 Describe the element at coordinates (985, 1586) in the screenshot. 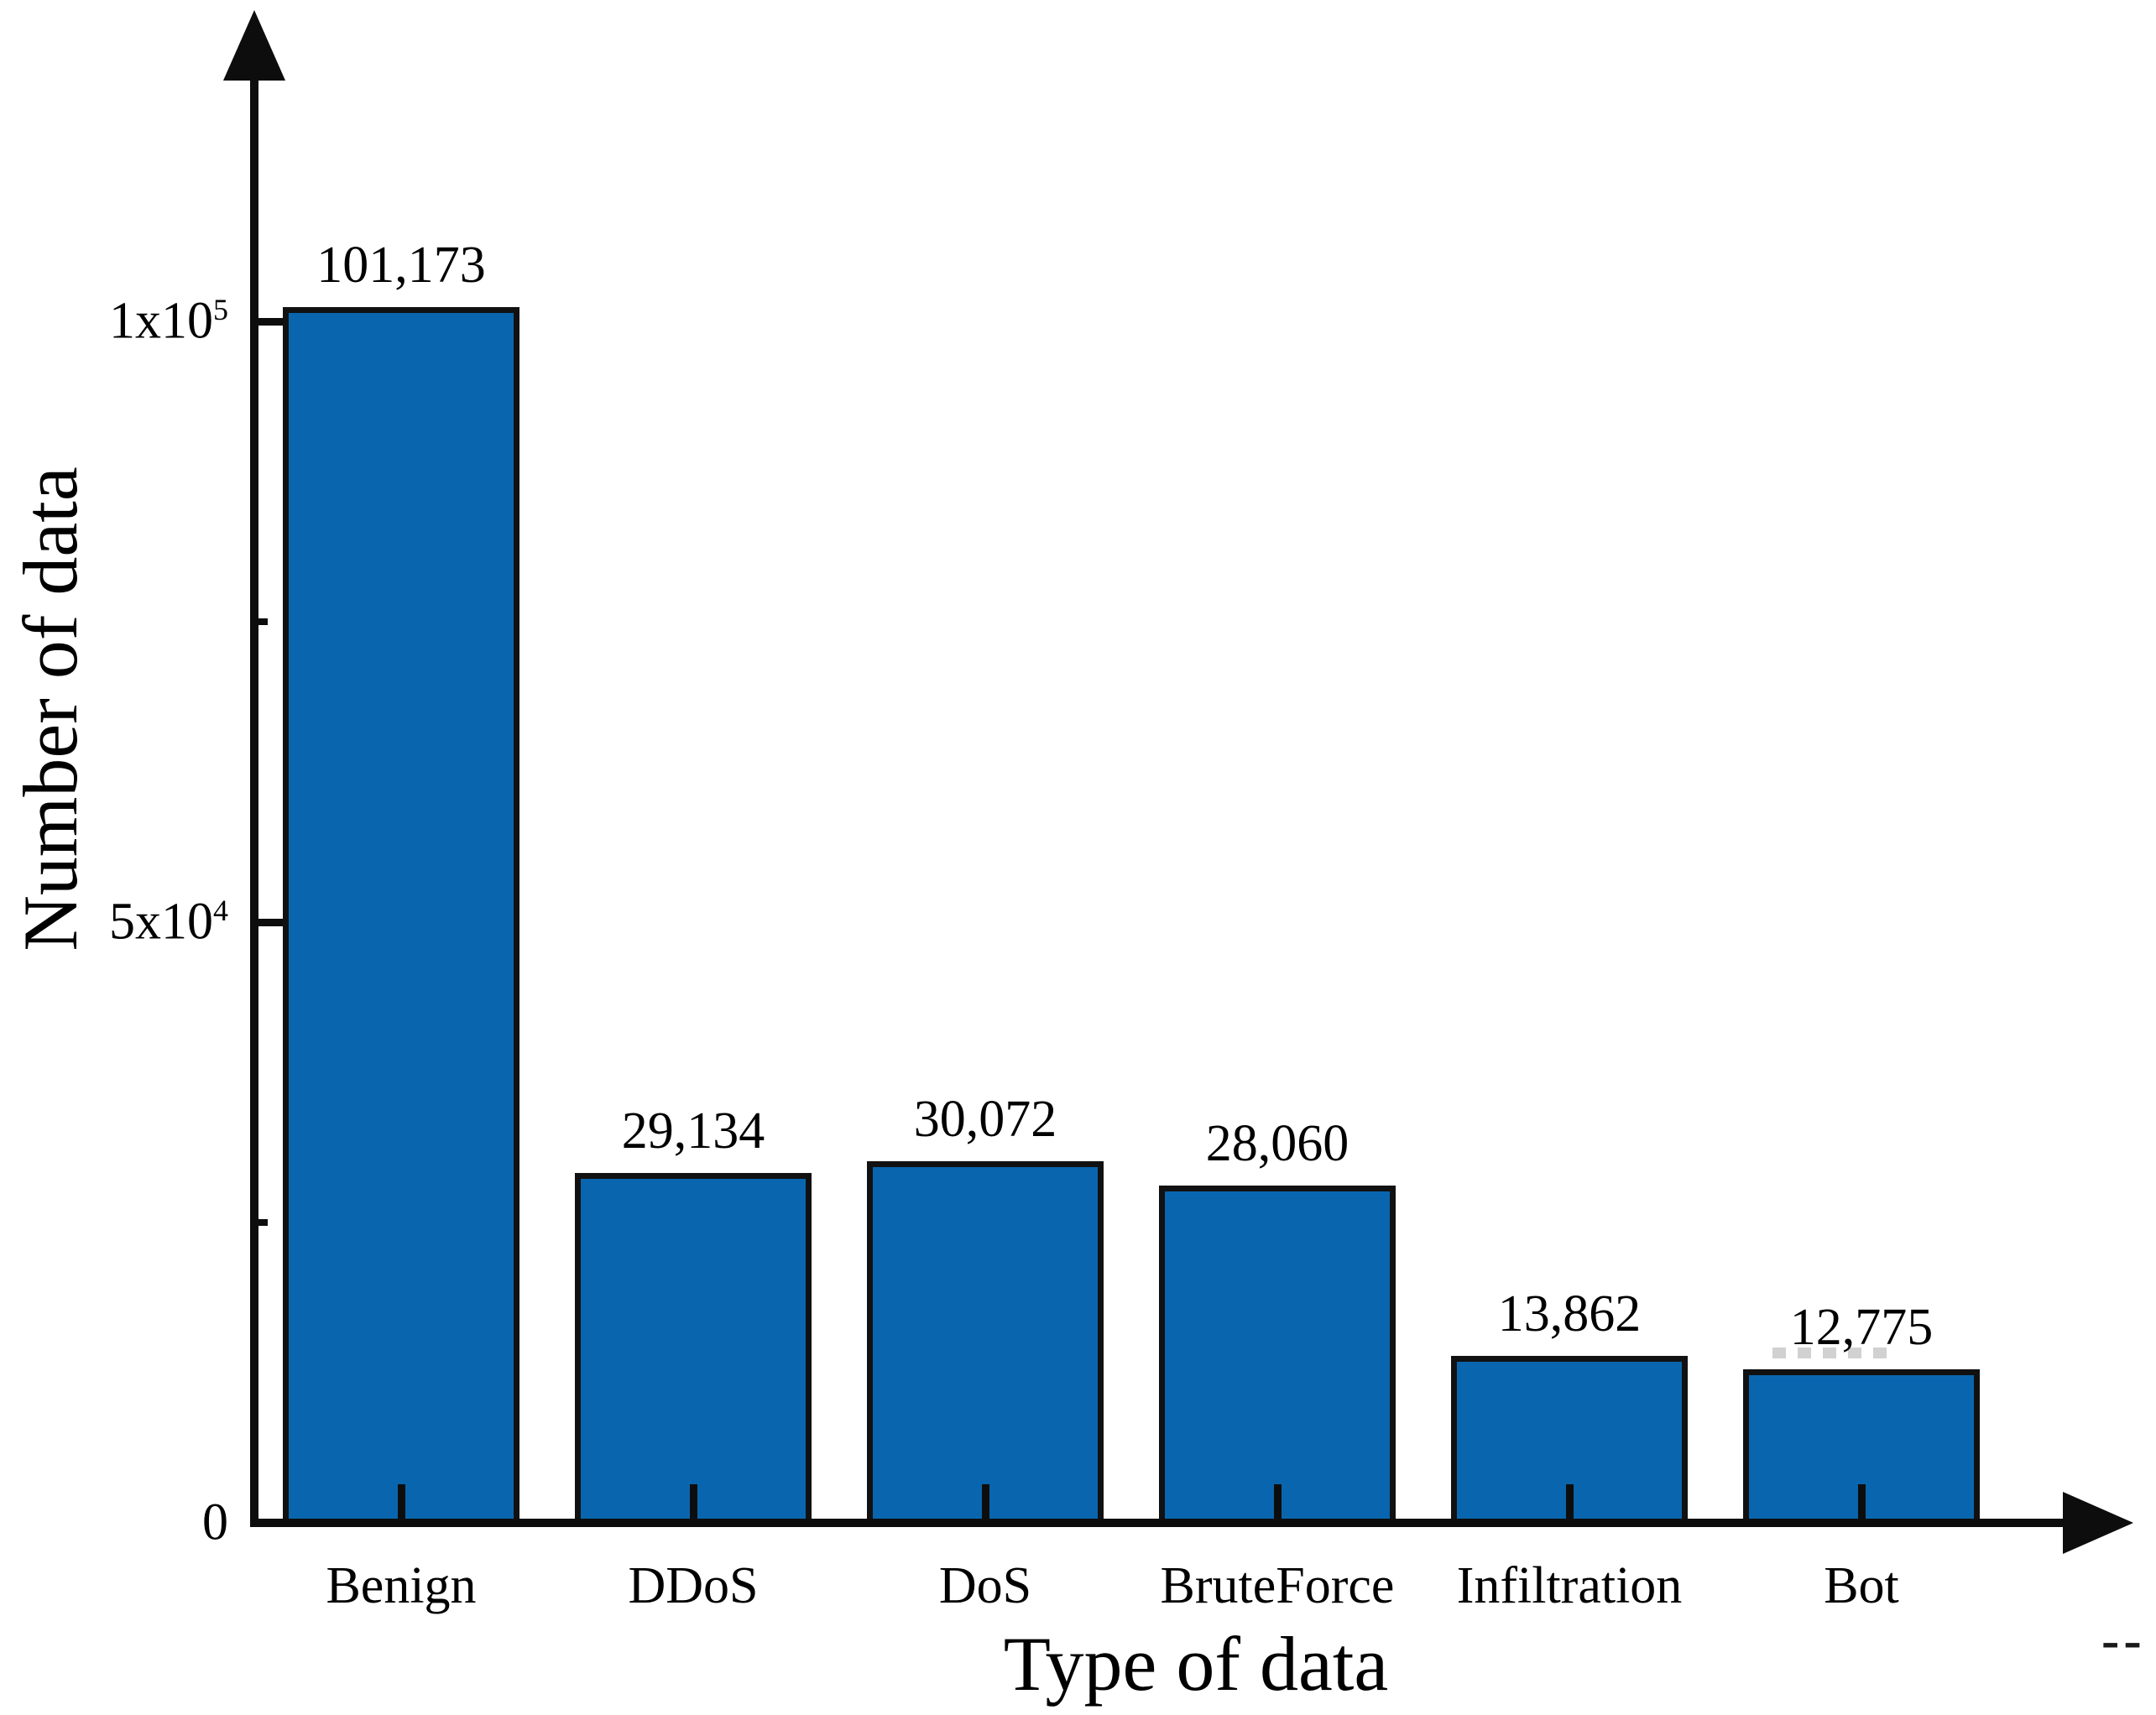

I see `category-label-dos: DoS` at that location.